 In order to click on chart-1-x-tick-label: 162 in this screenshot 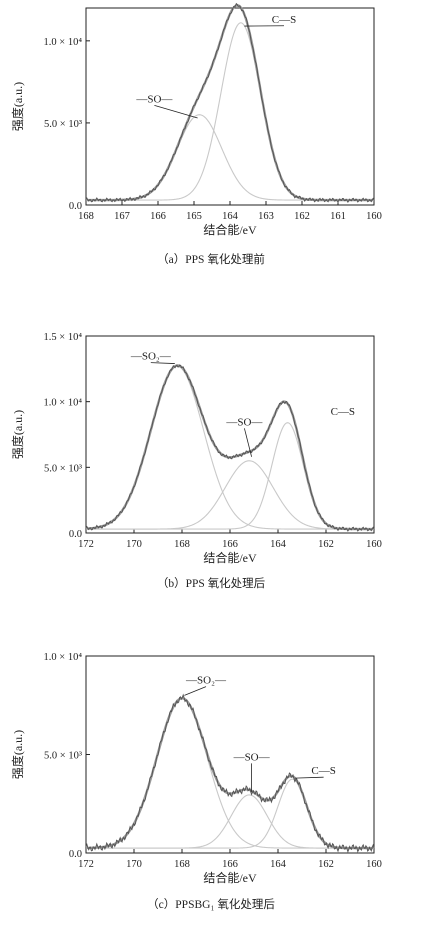, I will do `click(326, 544)`.